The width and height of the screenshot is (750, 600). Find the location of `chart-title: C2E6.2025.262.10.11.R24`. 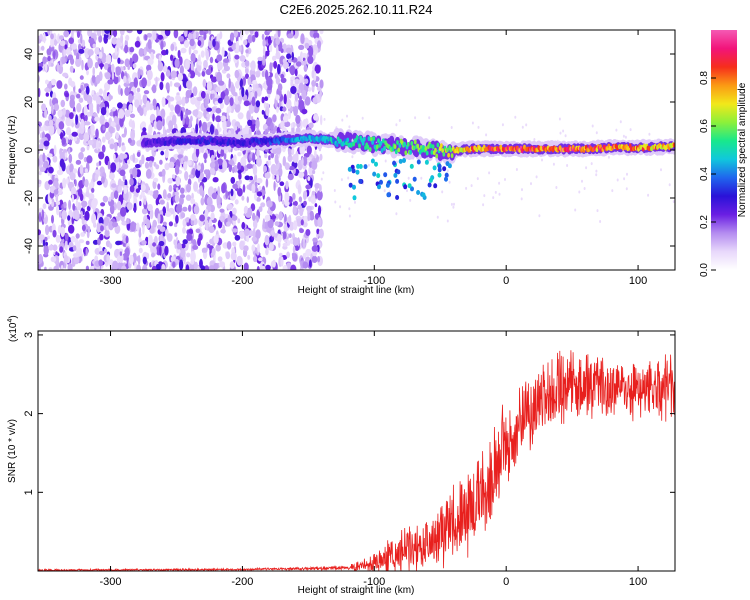

chart-title: C2E6.2025.262.10.11.R24 is located at coordinates (356, 9).